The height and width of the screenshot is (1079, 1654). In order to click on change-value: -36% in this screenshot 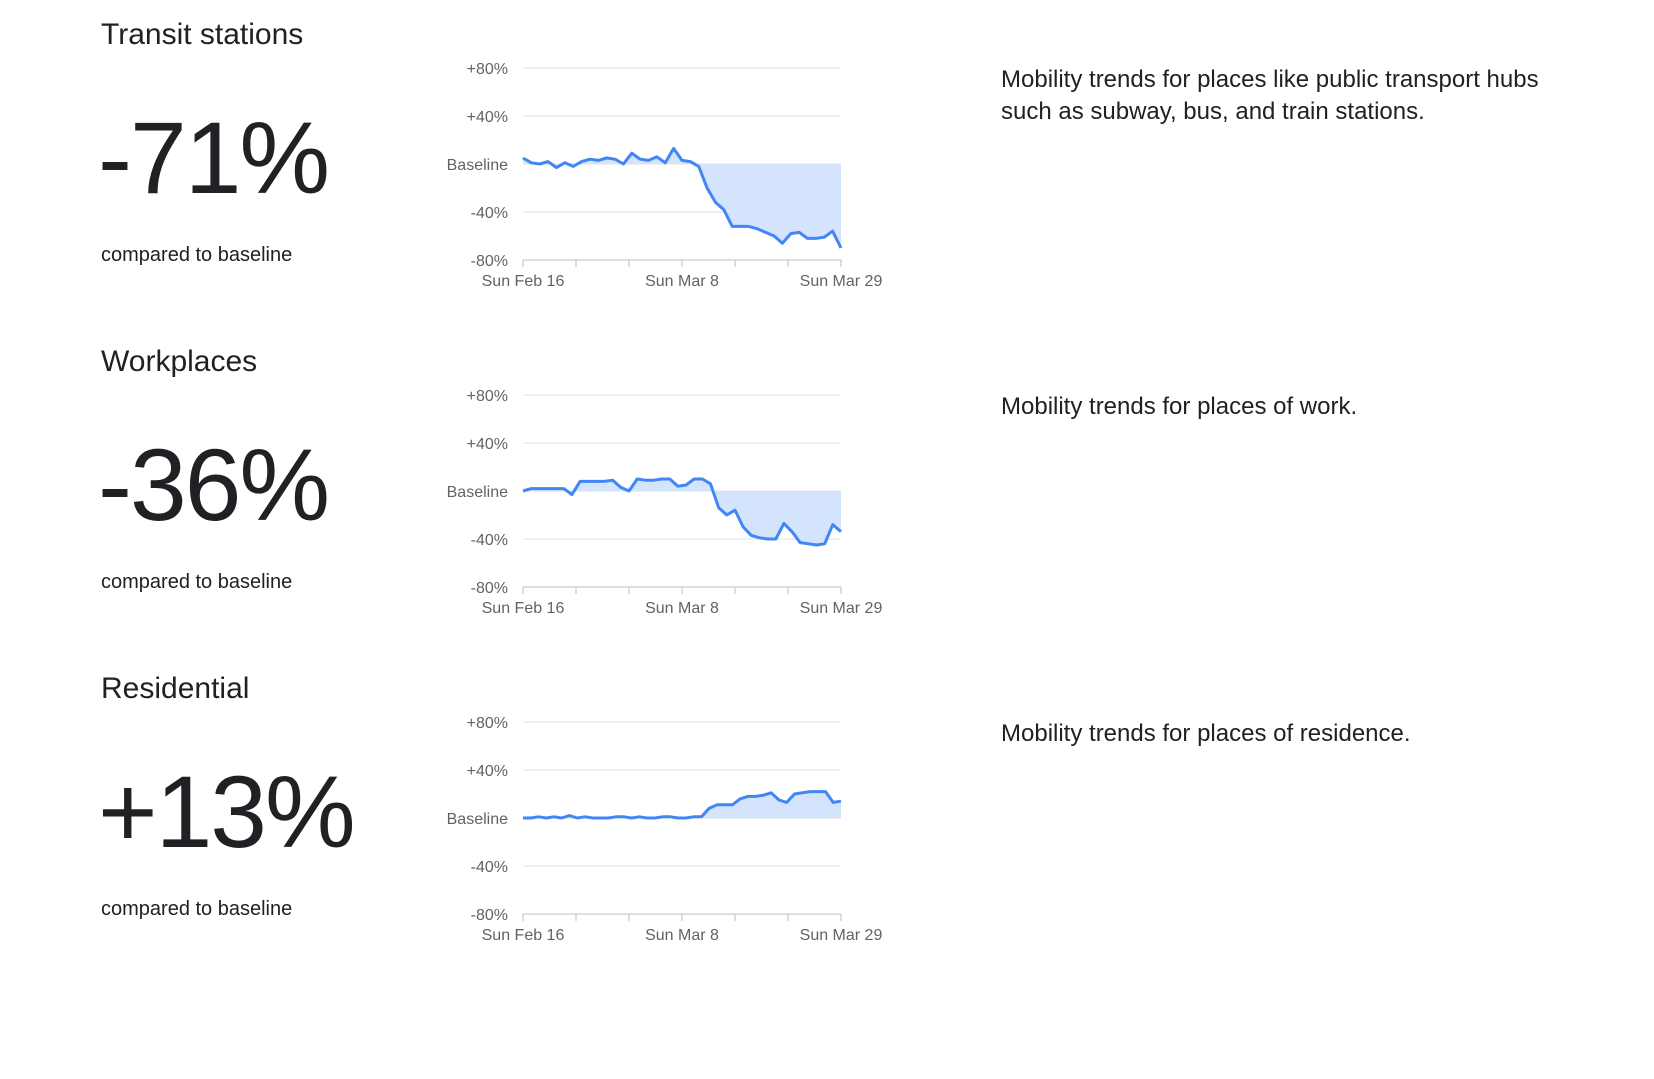, I will do `click(214, 485)`.